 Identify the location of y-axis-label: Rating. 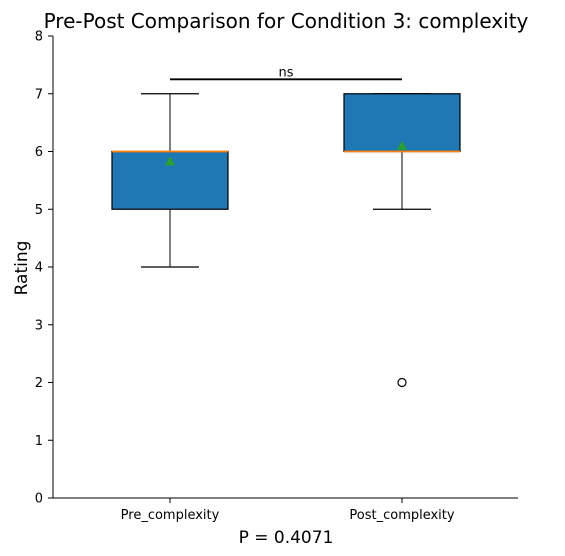
(22, 268).